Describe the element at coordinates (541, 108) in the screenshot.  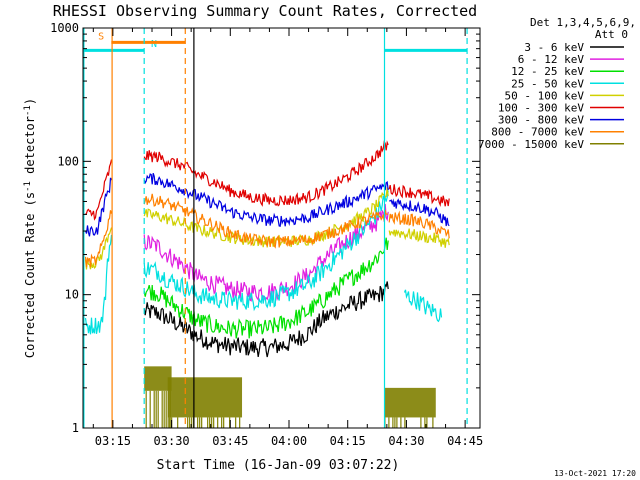
I see `legend-label: 100 - 300 keV` at that location.